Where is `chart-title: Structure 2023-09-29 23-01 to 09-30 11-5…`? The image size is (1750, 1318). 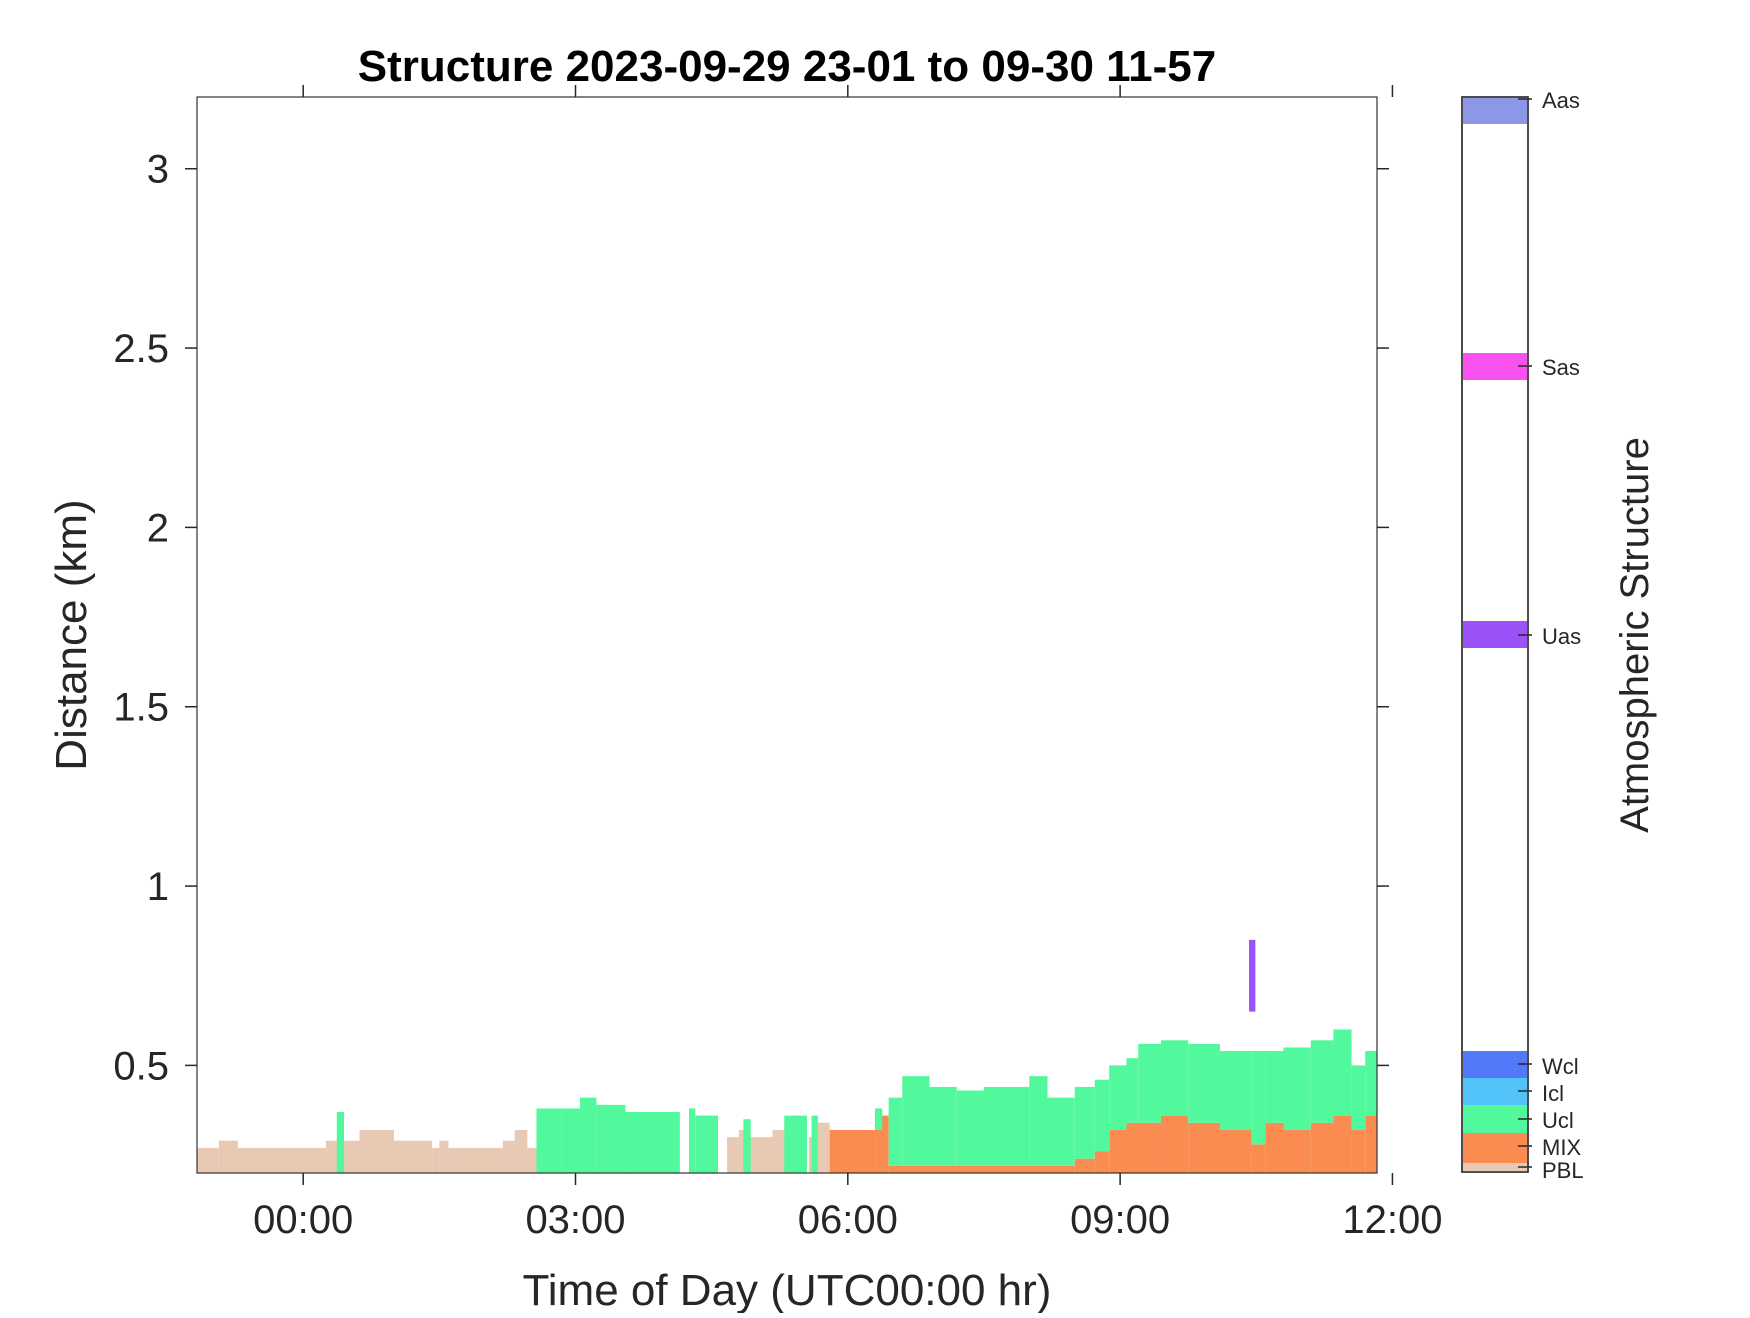 chart-title: Structure 2023-09-29 23-01 to 09-30 11-5… is located at coordinates (787, 66).